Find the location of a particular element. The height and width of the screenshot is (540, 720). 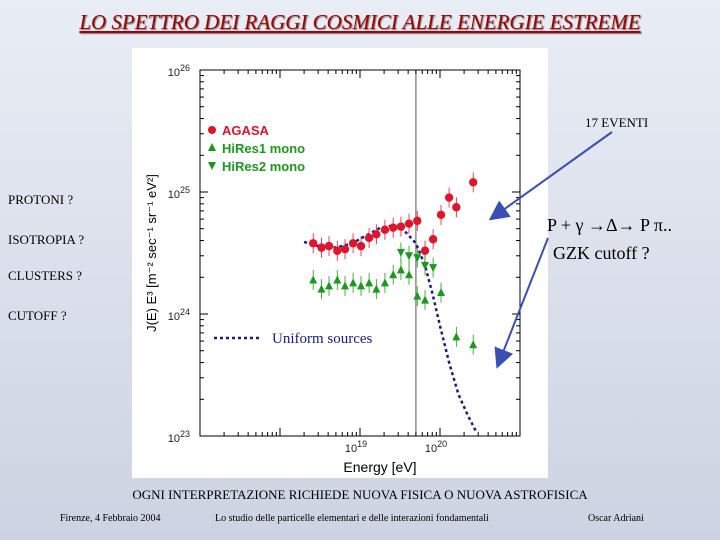

uniform-sources-curve is located at coordinates (390, 328).